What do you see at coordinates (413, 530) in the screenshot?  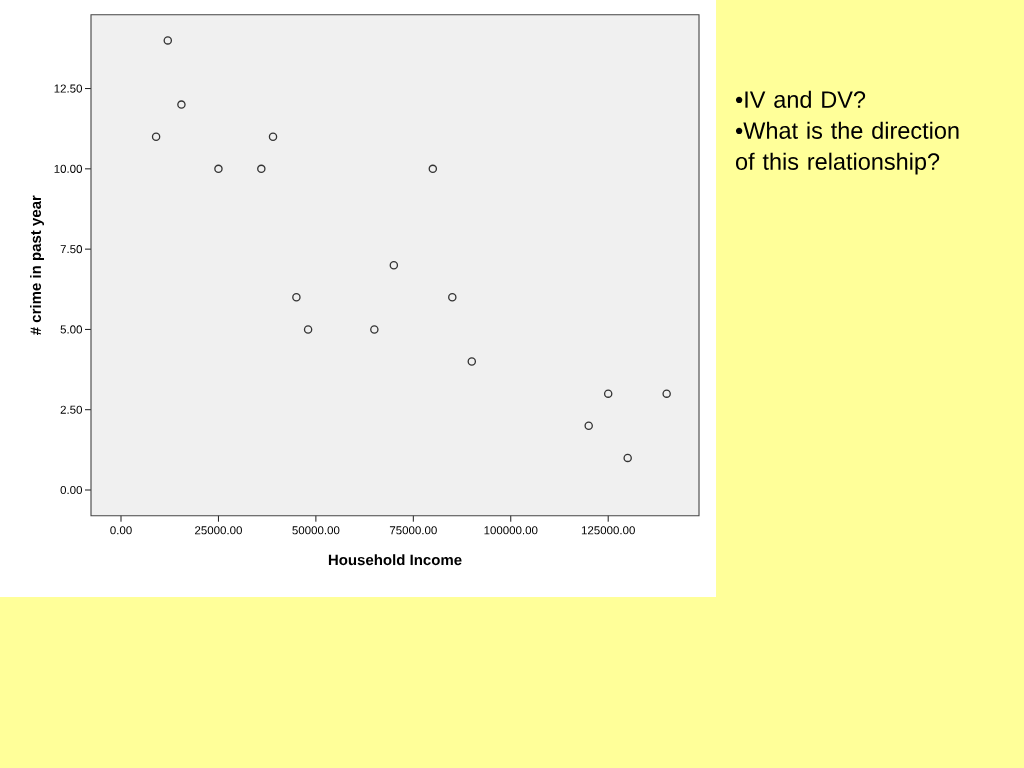 I see `x-tick-label: 75000.00` at bounding box center [413, 530].